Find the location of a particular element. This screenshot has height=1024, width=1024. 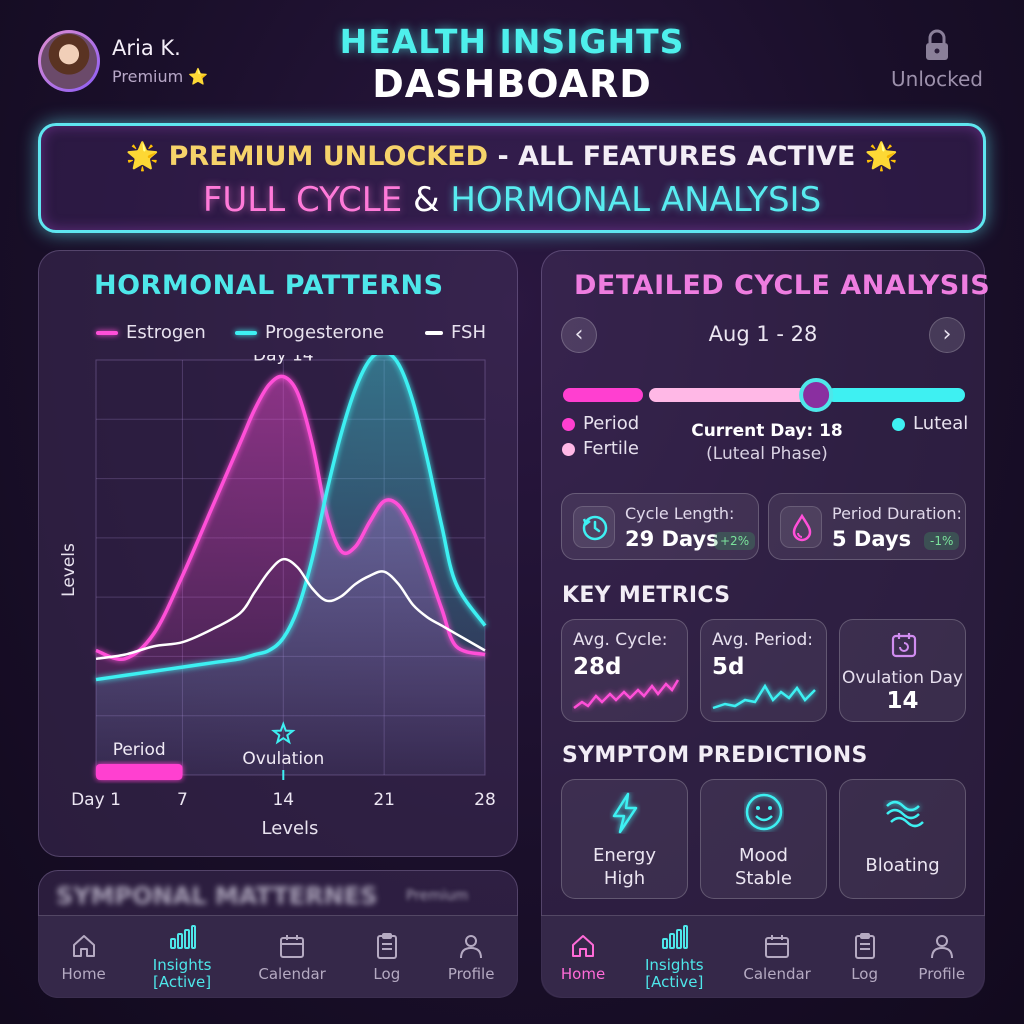

hormonal-patterns-title: HORMONAL PATTERNS is located at coordinates (269, 285).